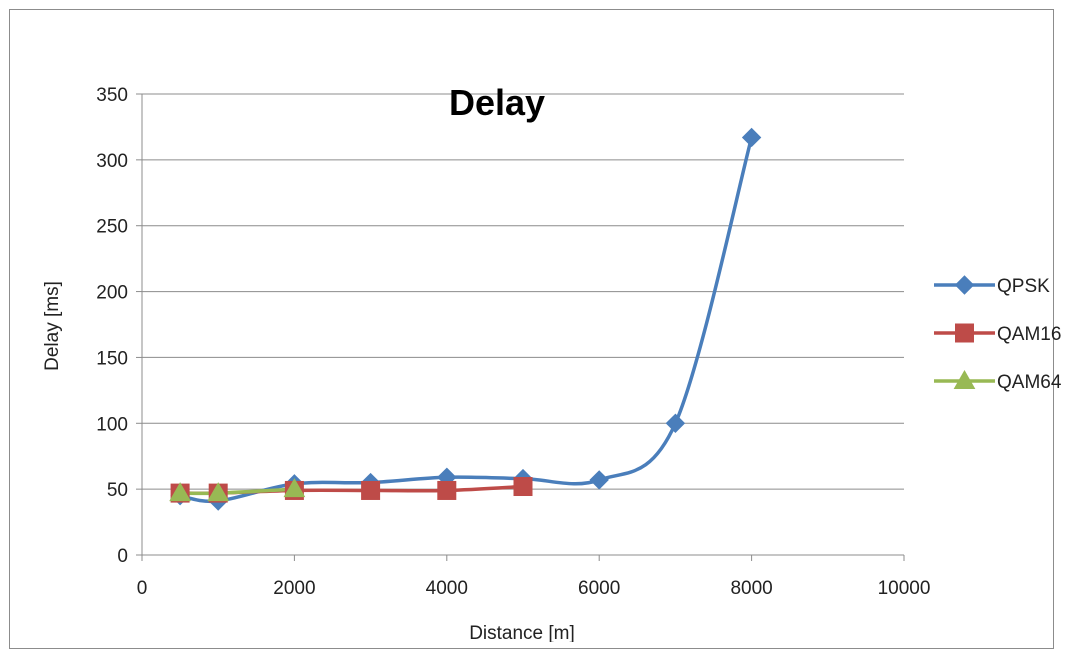 The image size is (1067, 649). What do you see at coordinates (122, 556) in the screenshot?
I see `y-tick-label: 0` at bounding box center [122, 556].